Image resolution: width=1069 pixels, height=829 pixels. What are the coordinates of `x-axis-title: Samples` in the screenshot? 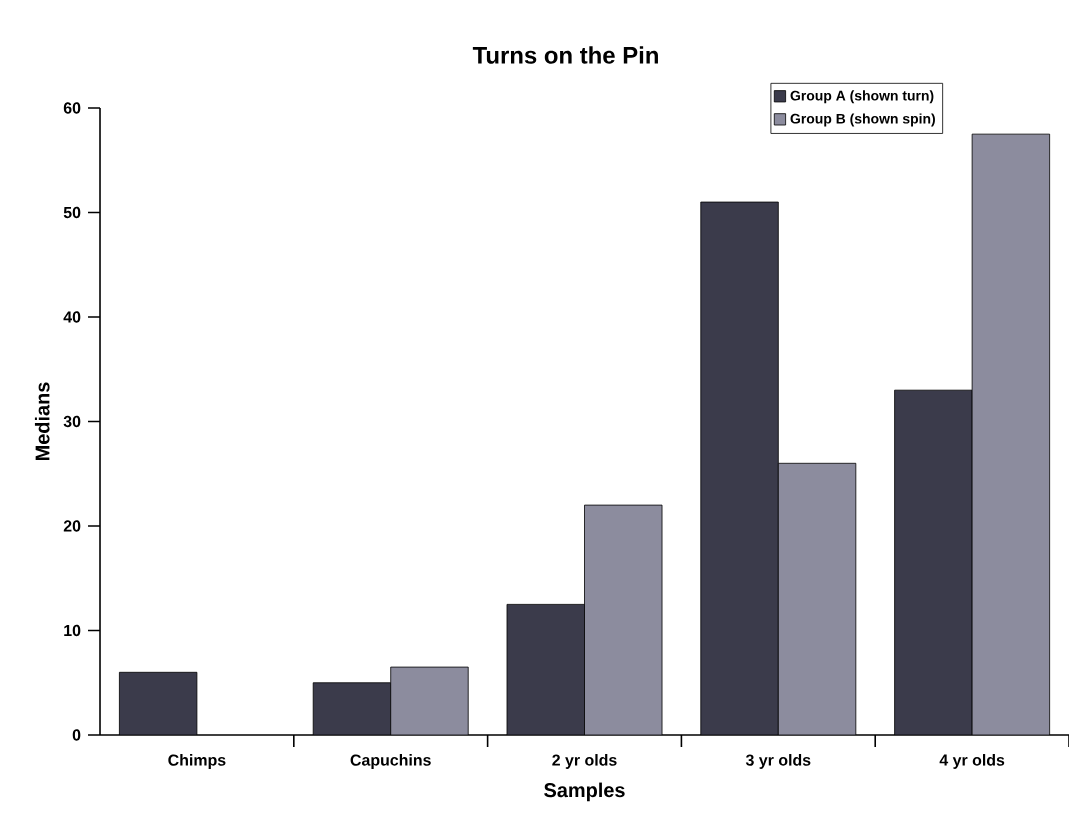 It's located at (584, 792).